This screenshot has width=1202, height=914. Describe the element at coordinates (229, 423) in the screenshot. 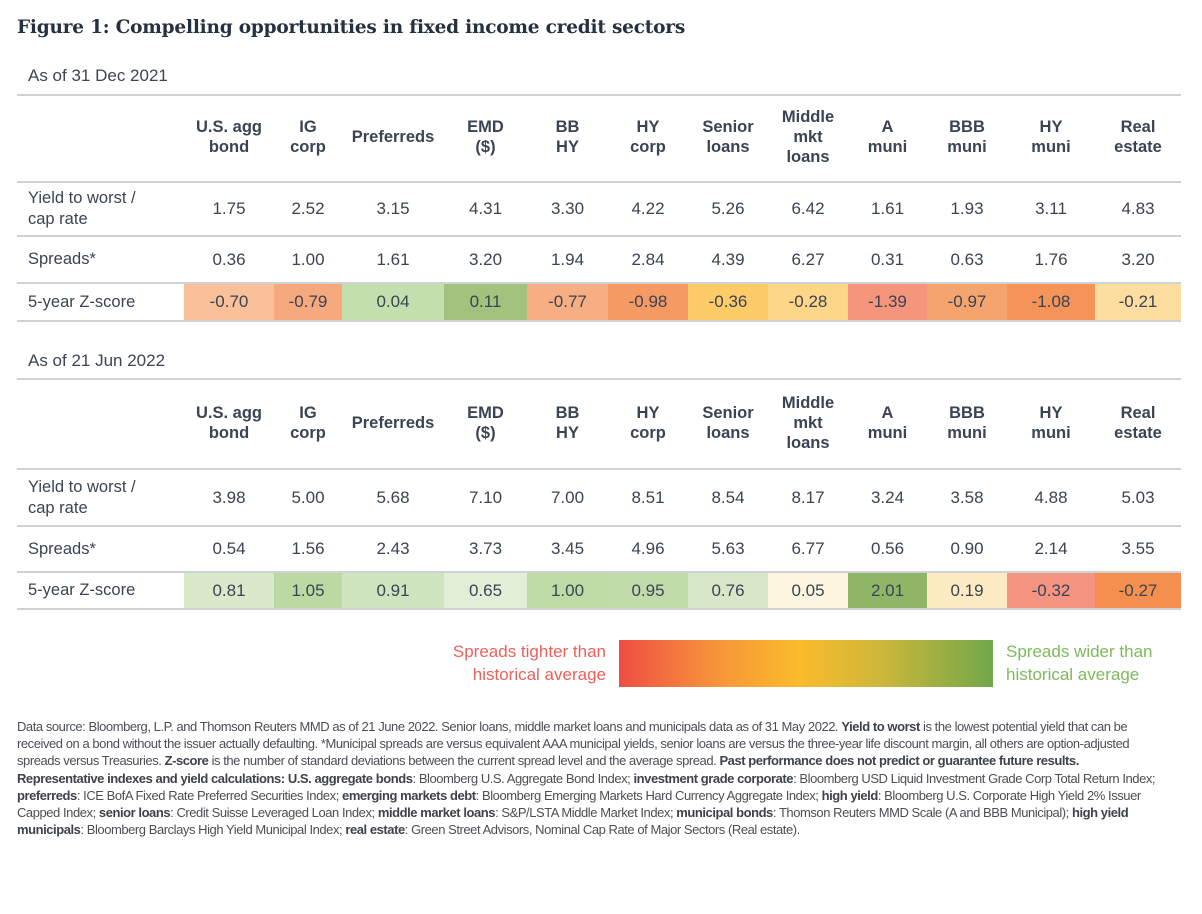

I see `column-header: U.S. agg bond` at that location.